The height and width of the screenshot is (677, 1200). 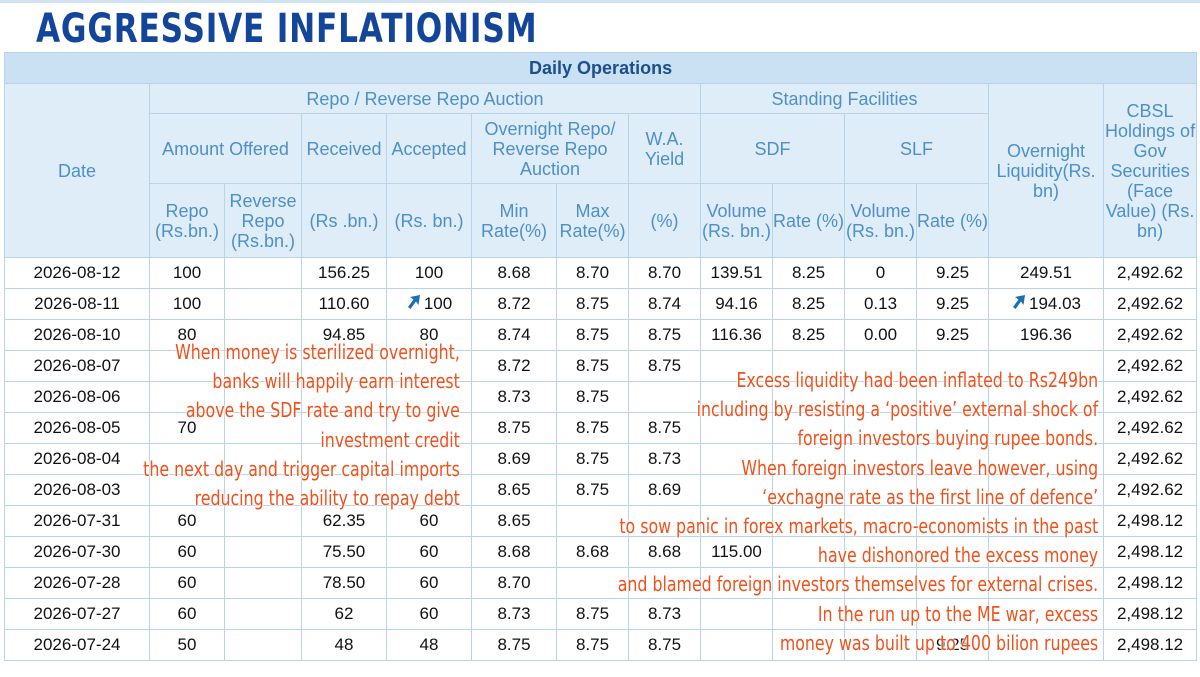 What do you see at coordinates (187, 644) in the screenshot?
I see `cell-value: 50` at bounding box center [187, 644].